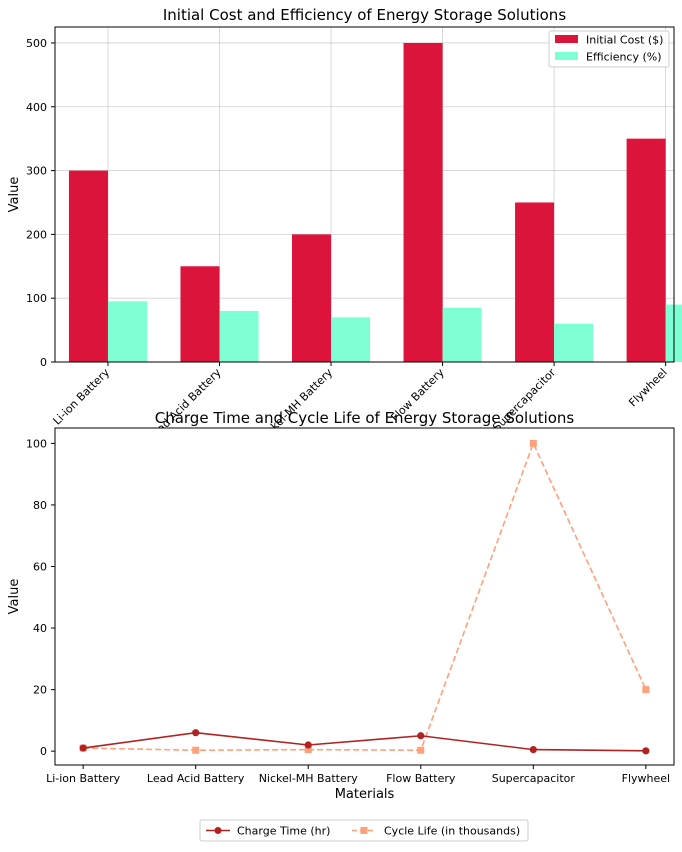  I want to click on y-axis-ticks: 0 20 40 60 80 100, so click(40, 597).